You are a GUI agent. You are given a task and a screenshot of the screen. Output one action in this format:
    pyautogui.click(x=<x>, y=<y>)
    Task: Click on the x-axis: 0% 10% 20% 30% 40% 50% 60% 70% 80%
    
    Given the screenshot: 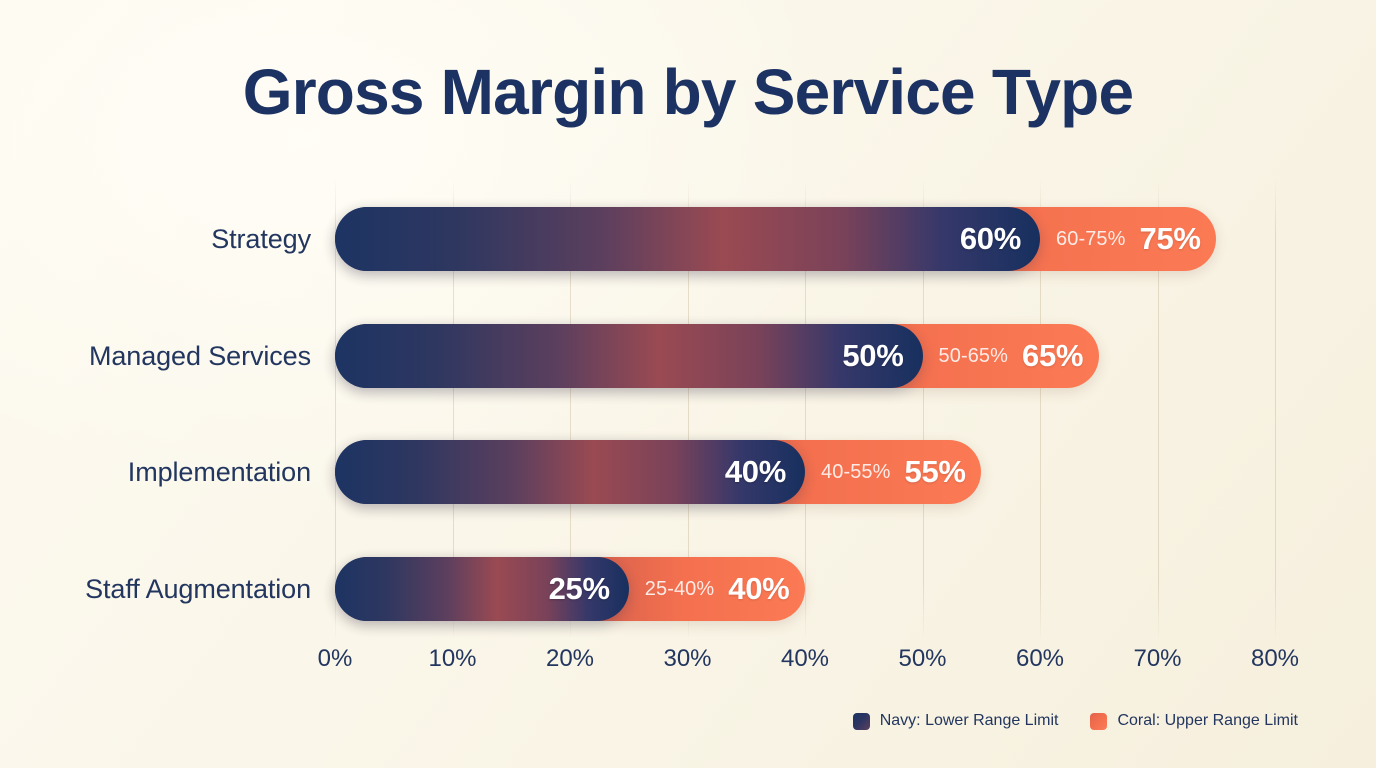 What is the action you would take?
    pyautogui.click(x=808, y=662)
    